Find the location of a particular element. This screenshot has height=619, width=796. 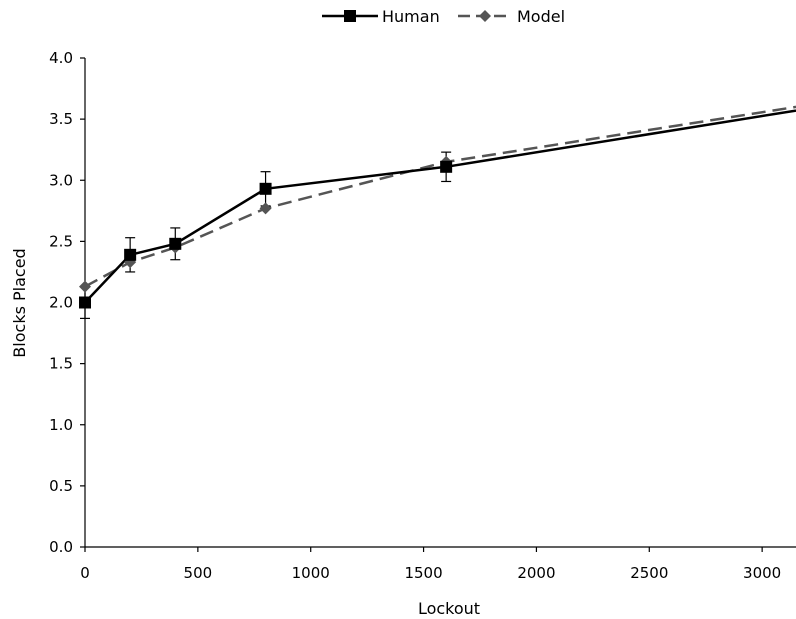

y-tick-label: 0.5 is located at coordinates (61, 486).